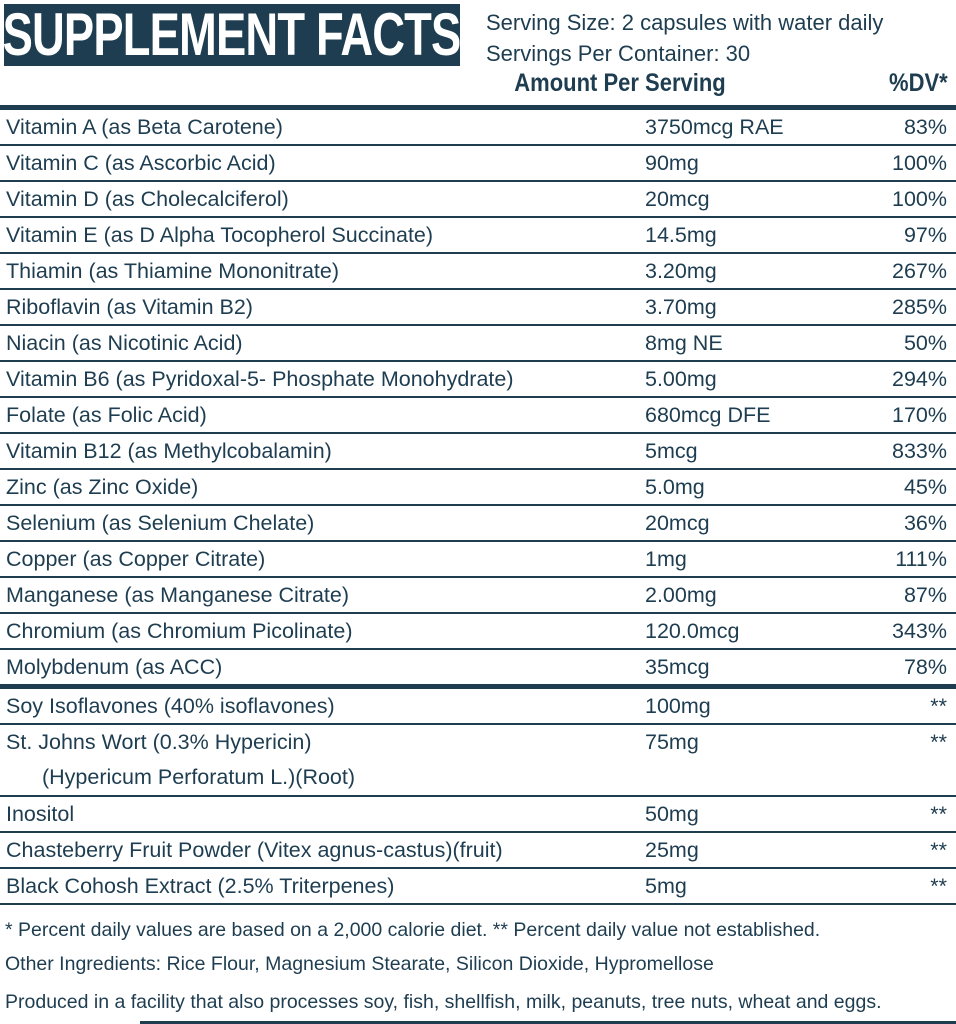  What do you see at coordinates (672, 742) in the screenshot?
I see `nutrient-amount: 75mg` at bounding box center [672, 742].